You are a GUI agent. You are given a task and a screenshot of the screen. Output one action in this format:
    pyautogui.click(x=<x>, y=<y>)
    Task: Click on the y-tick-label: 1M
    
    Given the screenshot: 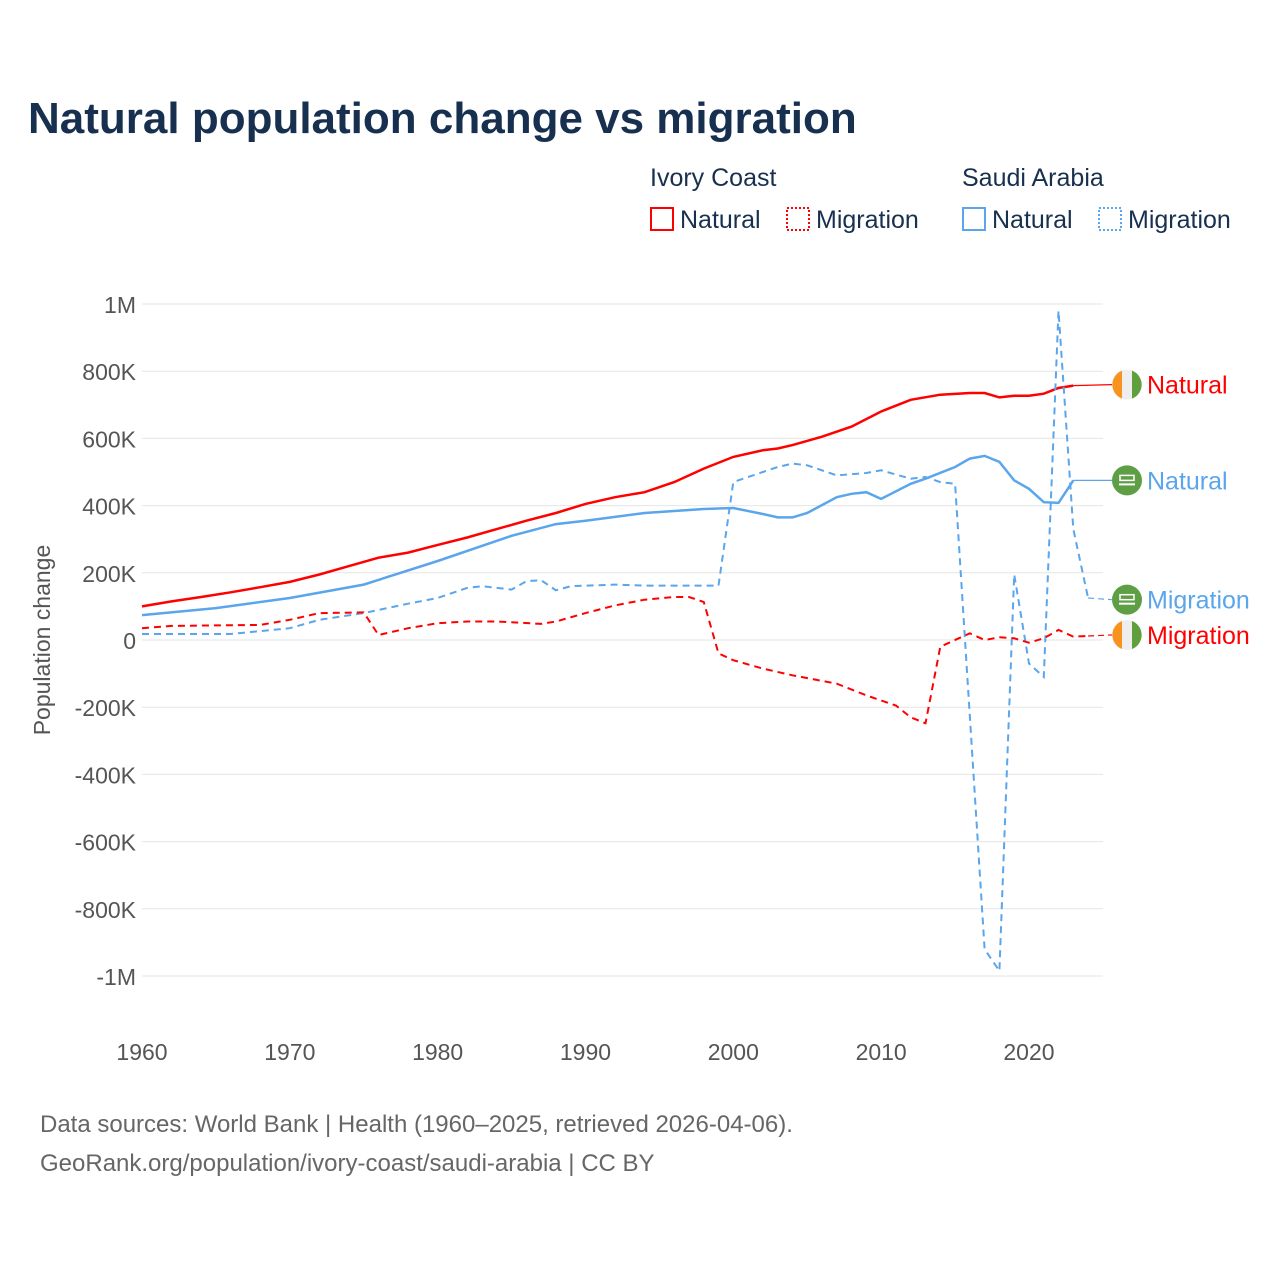 What is the action you would take?
    pyautogui.click(x=120, y=305)
    